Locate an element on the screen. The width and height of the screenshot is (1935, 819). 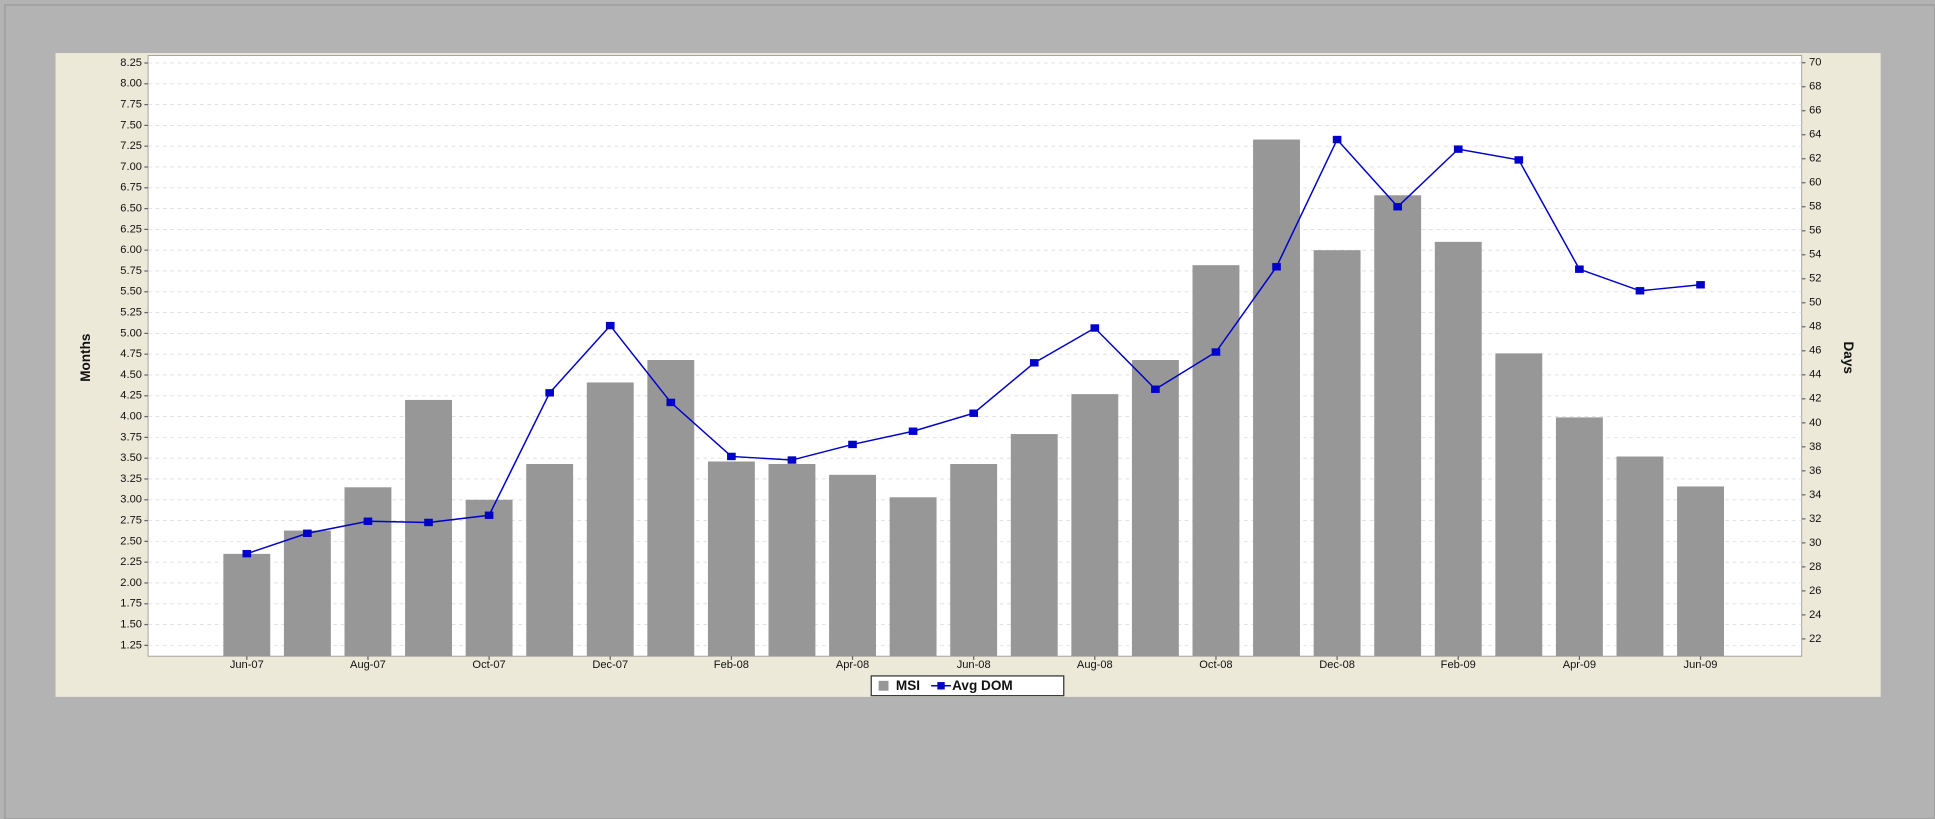
y2-tick-label: 28 is located at coordinates (1815, 567).